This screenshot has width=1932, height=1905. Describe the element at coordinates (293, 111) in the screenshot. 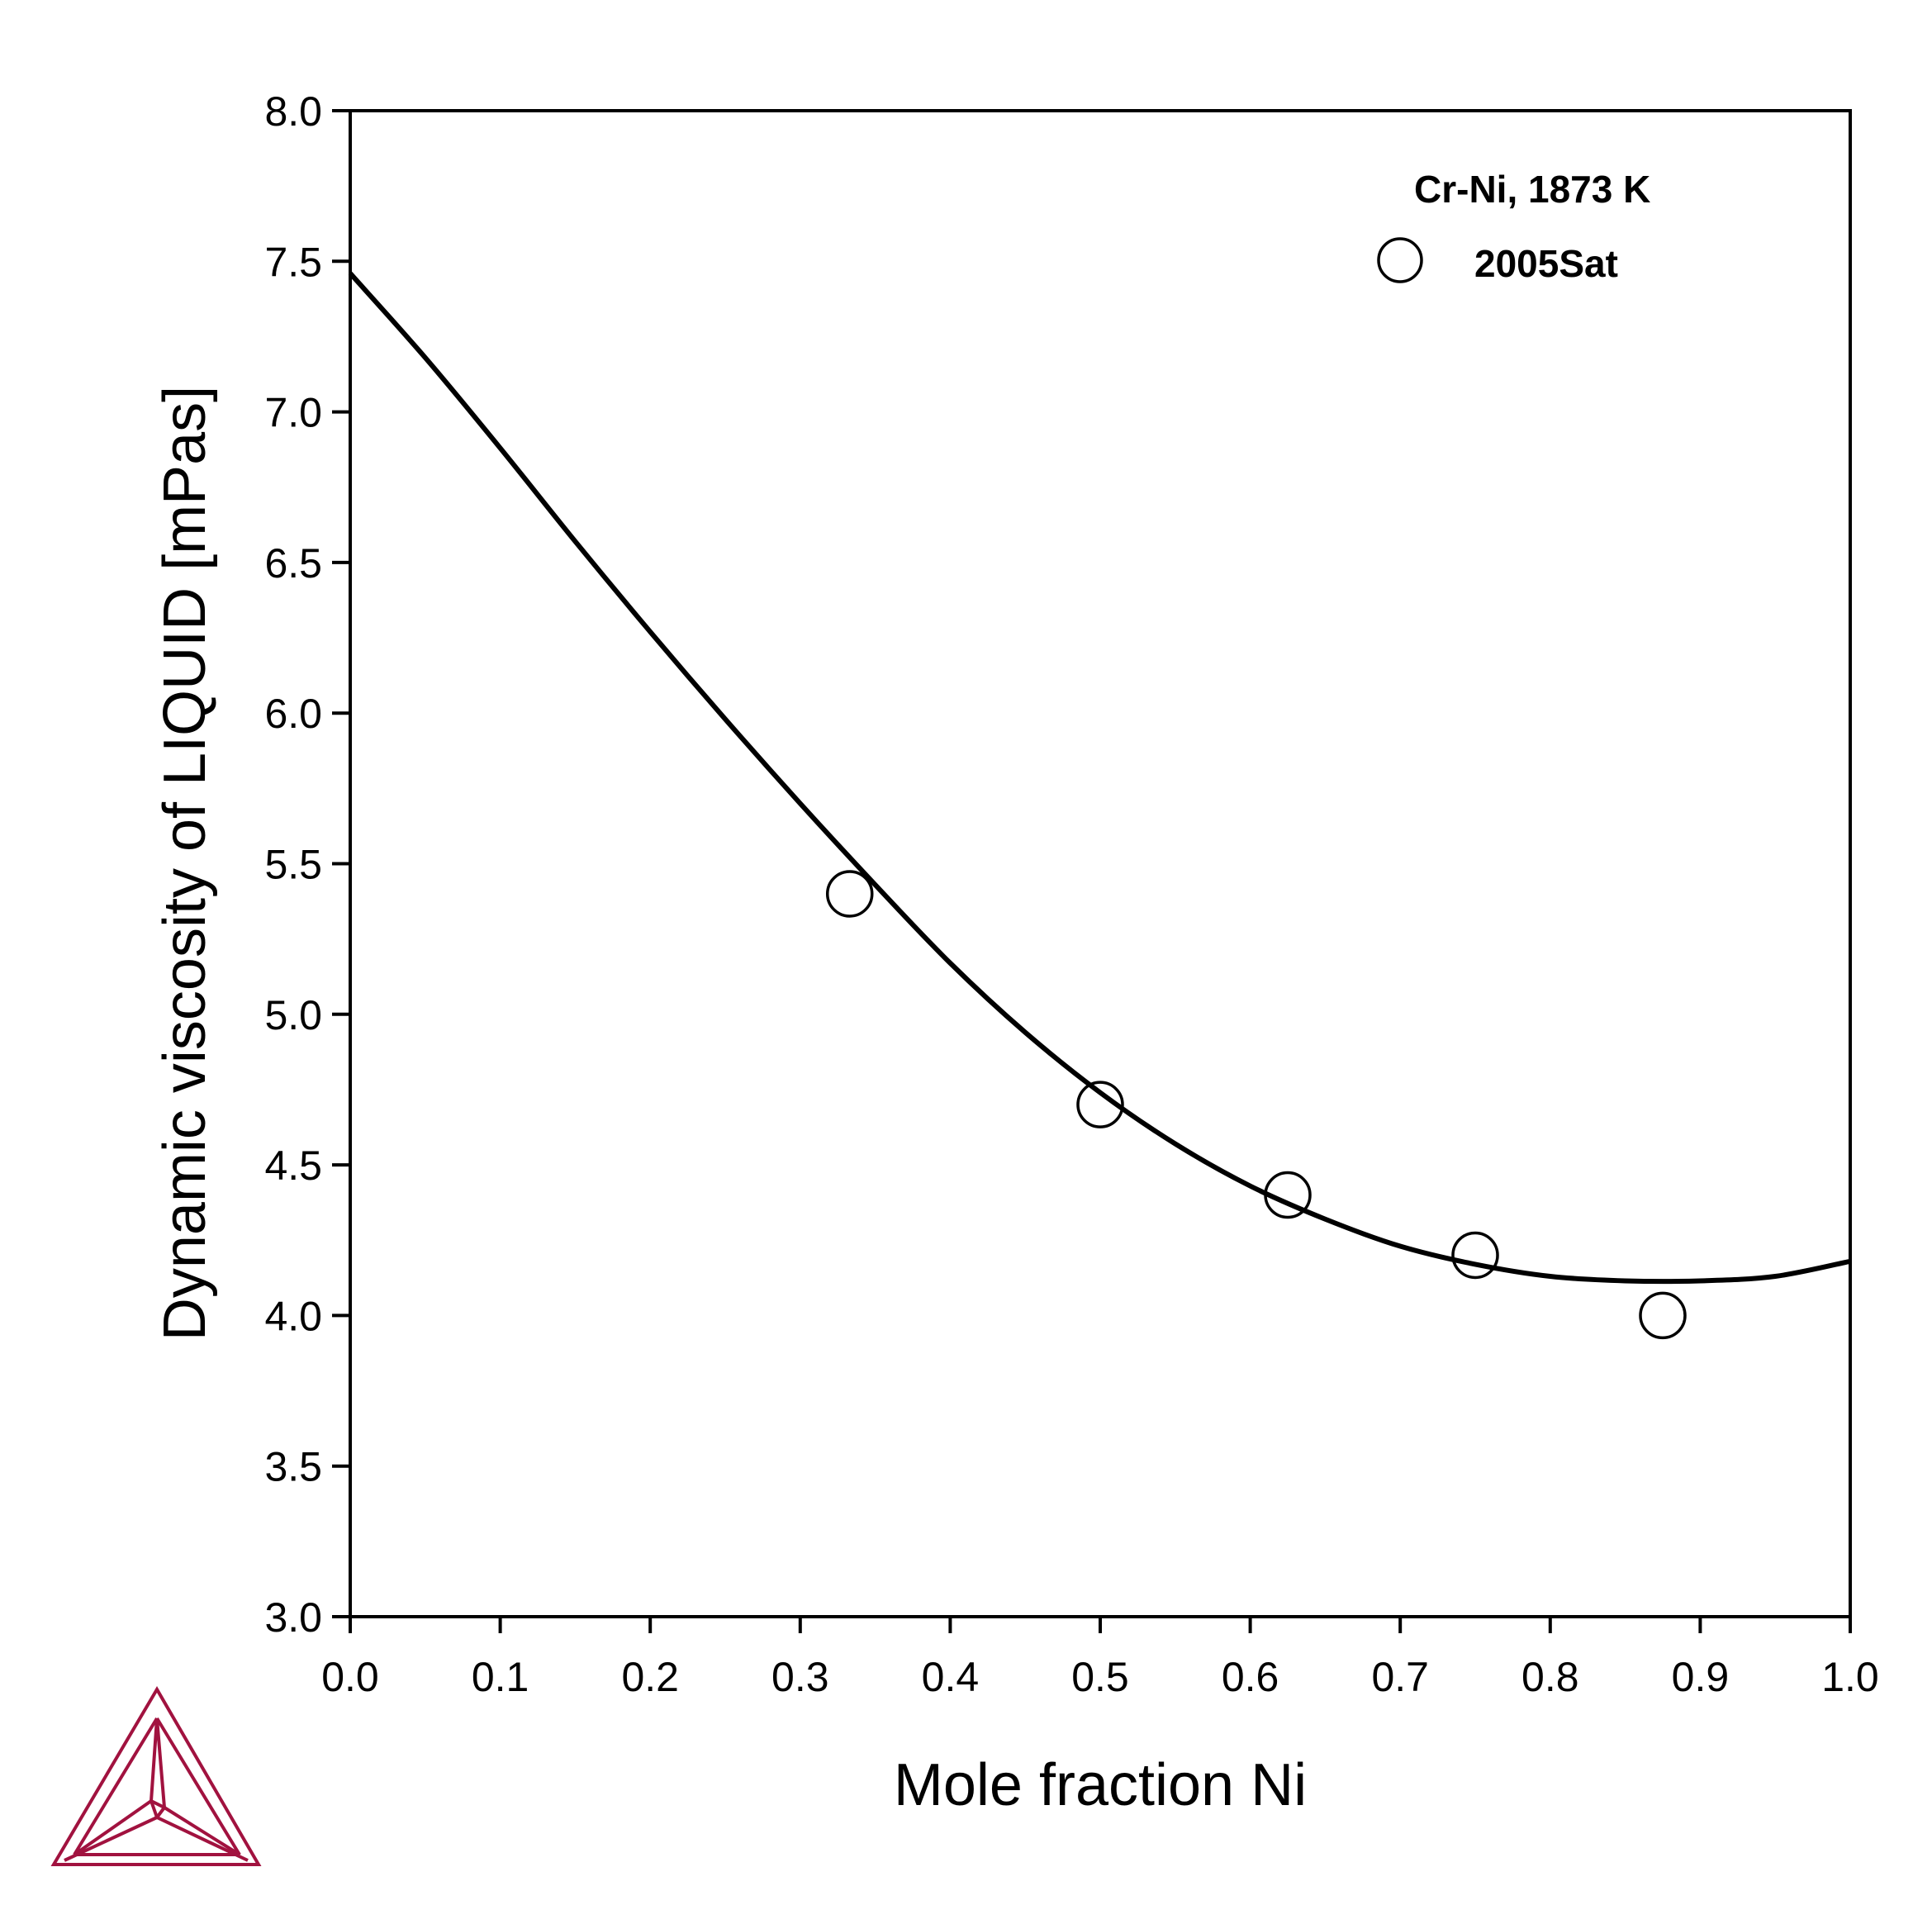

I see `y-tick-label: 8.0` at that location.